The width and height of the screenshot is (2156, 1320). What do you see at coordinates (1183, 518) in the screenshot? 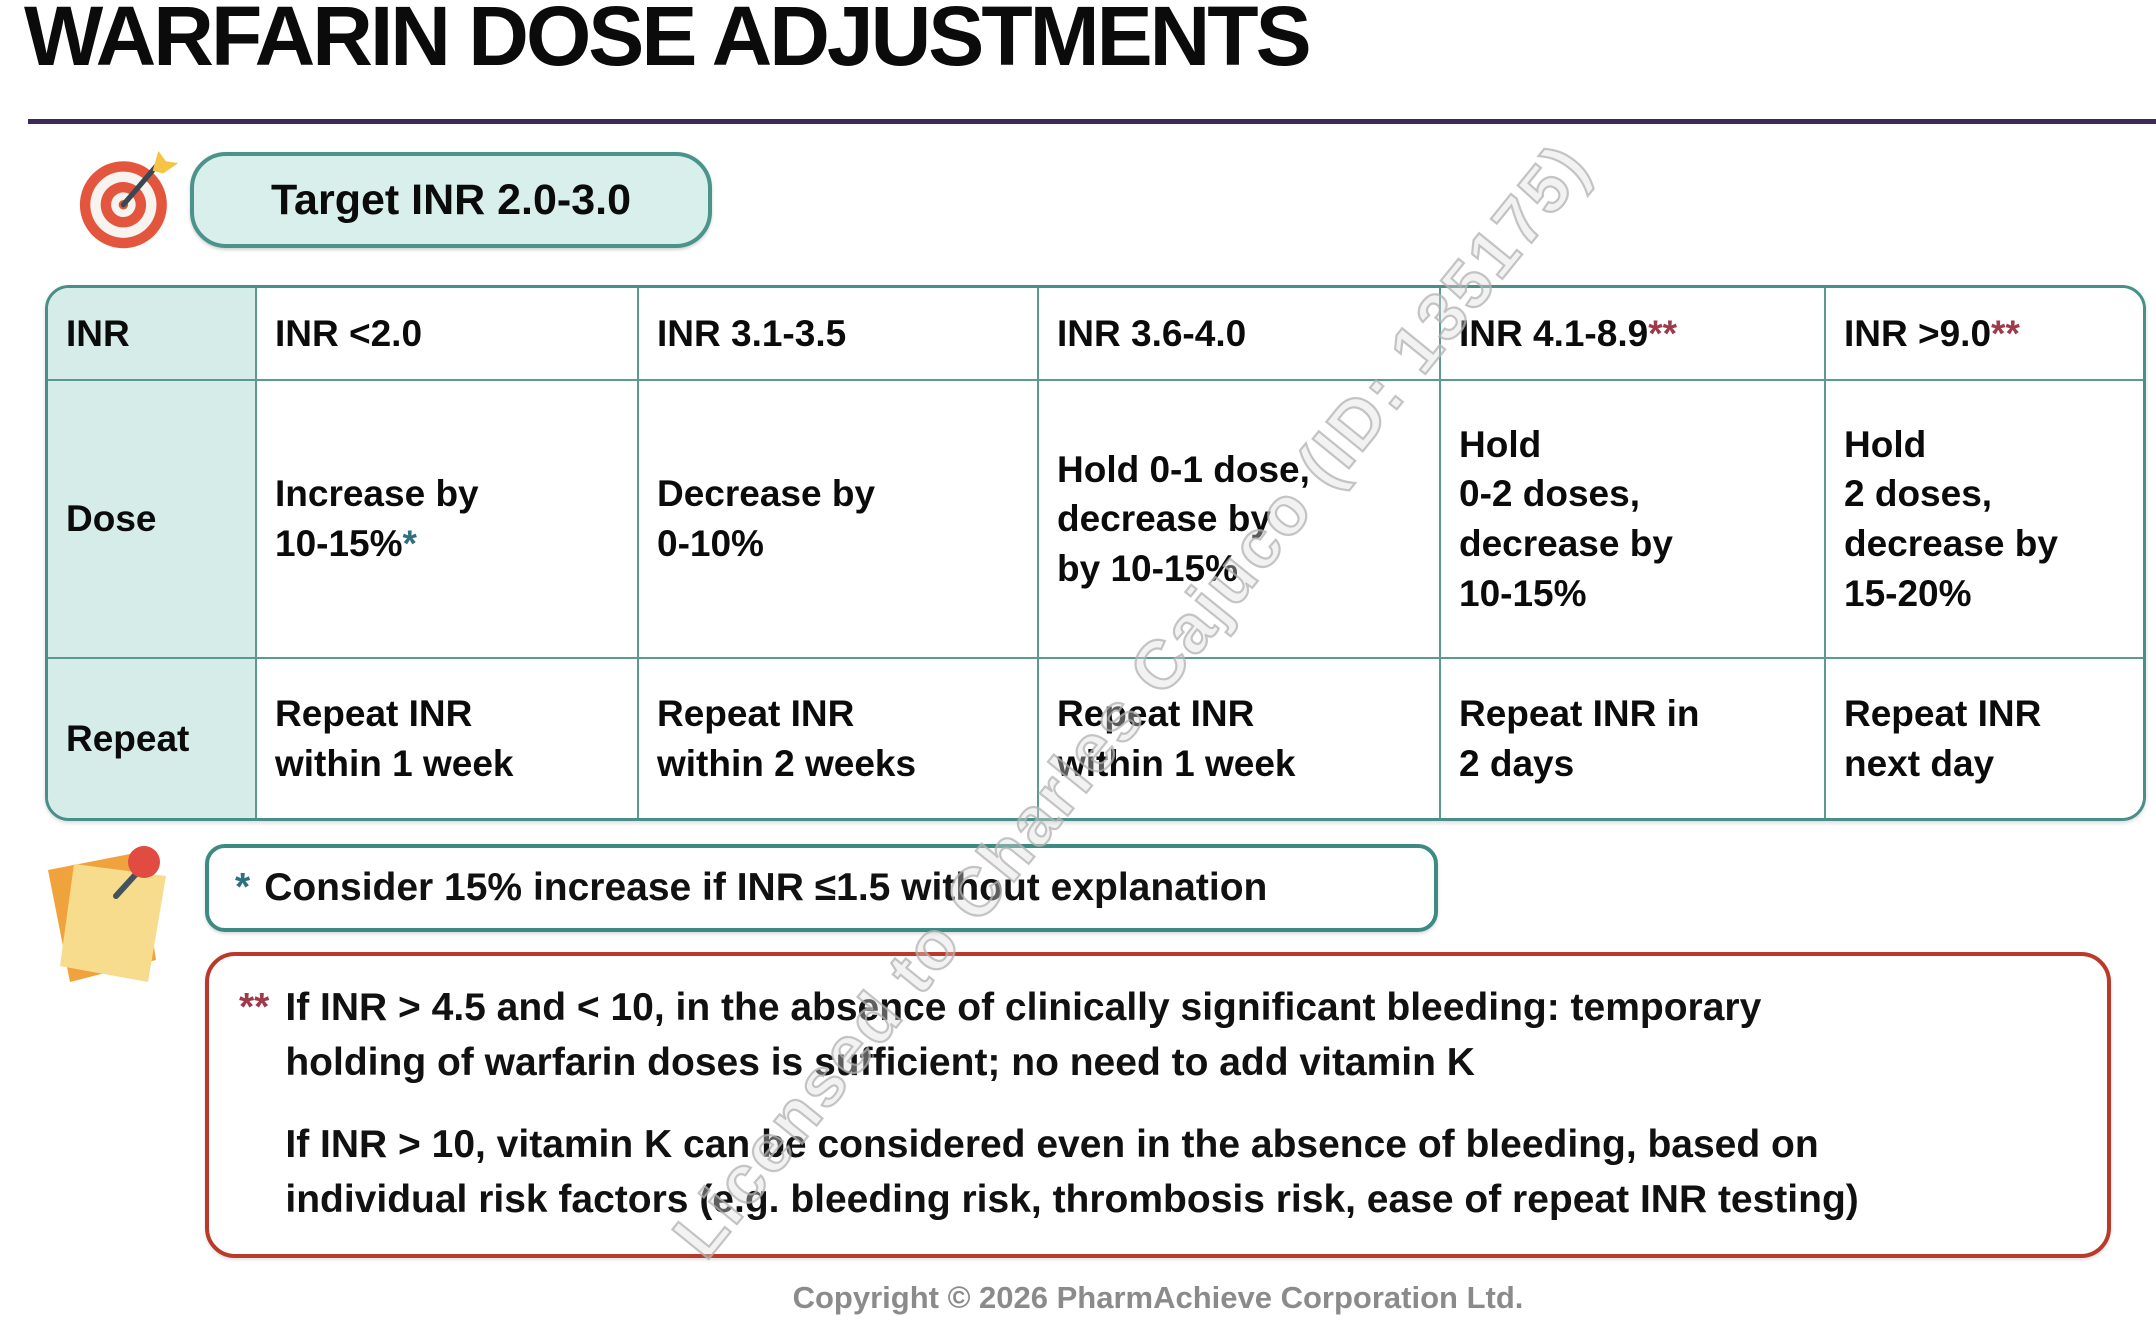
I see `cell-text: Hold 0-1 dose, decrease by by 10-15%` at bounding box center [1183, 518].